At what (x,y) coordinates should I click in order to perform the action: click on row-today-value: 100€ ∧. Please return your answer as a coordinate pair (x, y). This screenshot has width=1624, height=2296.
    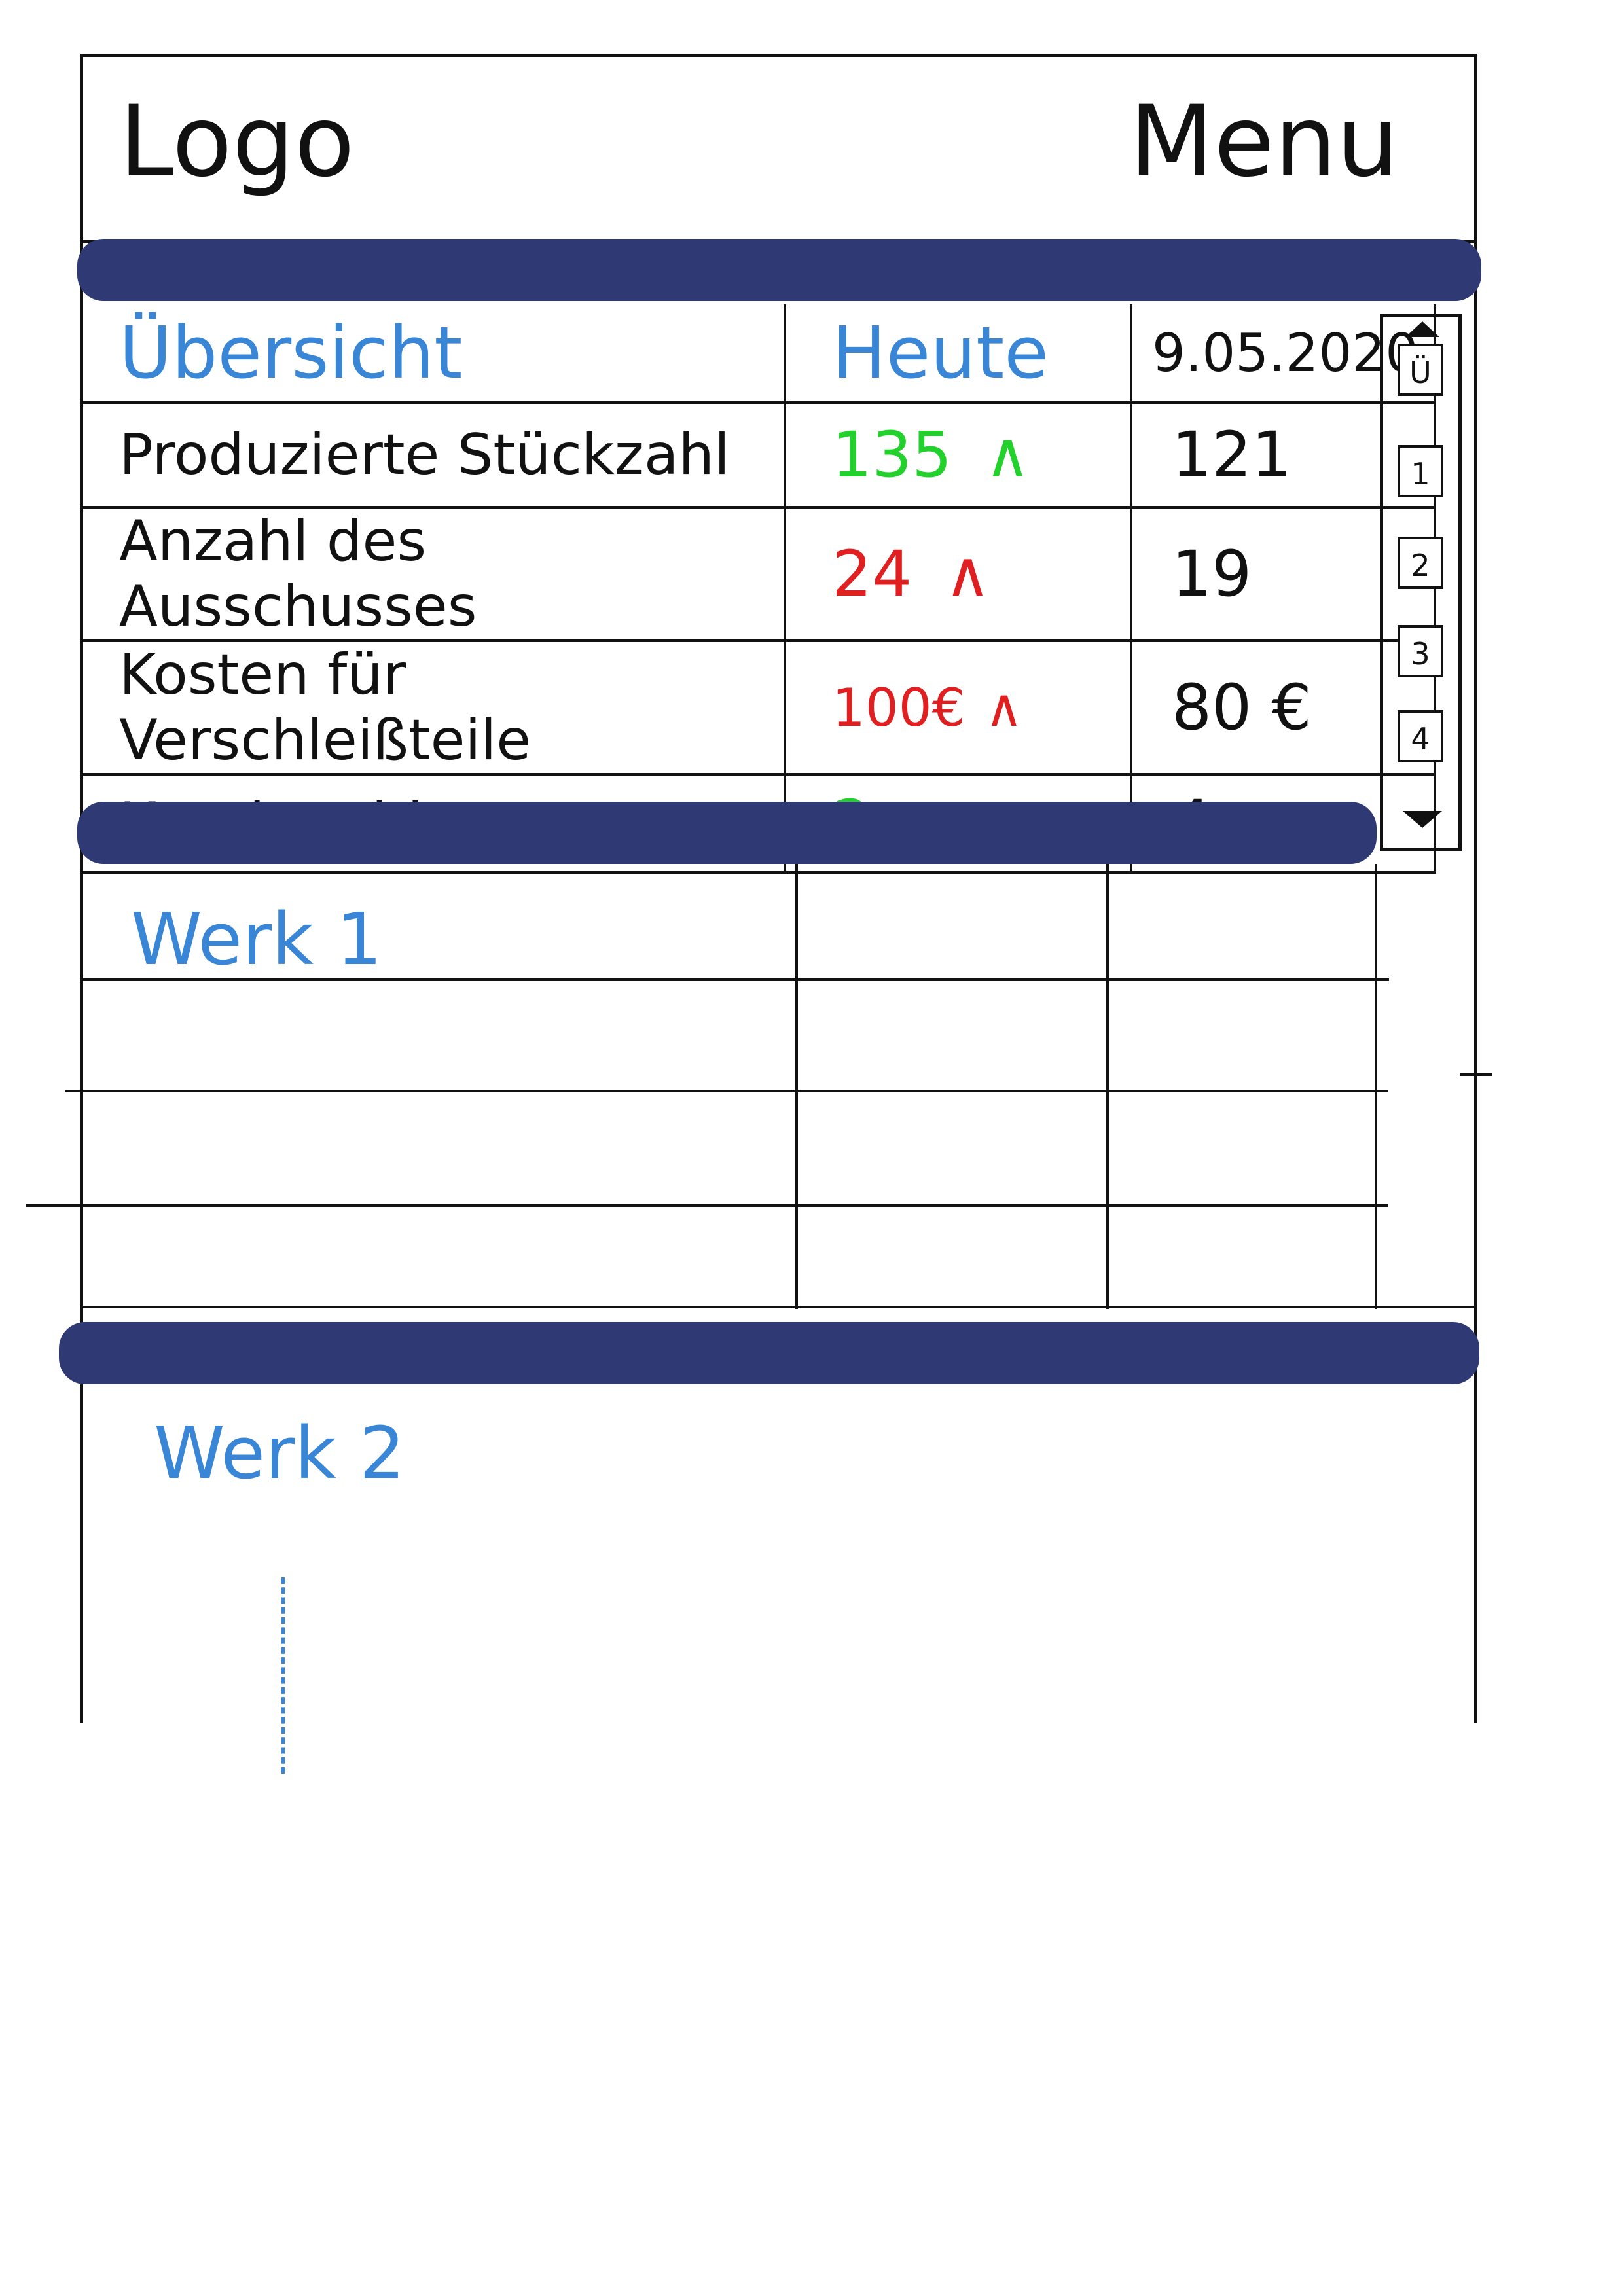
    Looking at the image, I should click on (958, 708).